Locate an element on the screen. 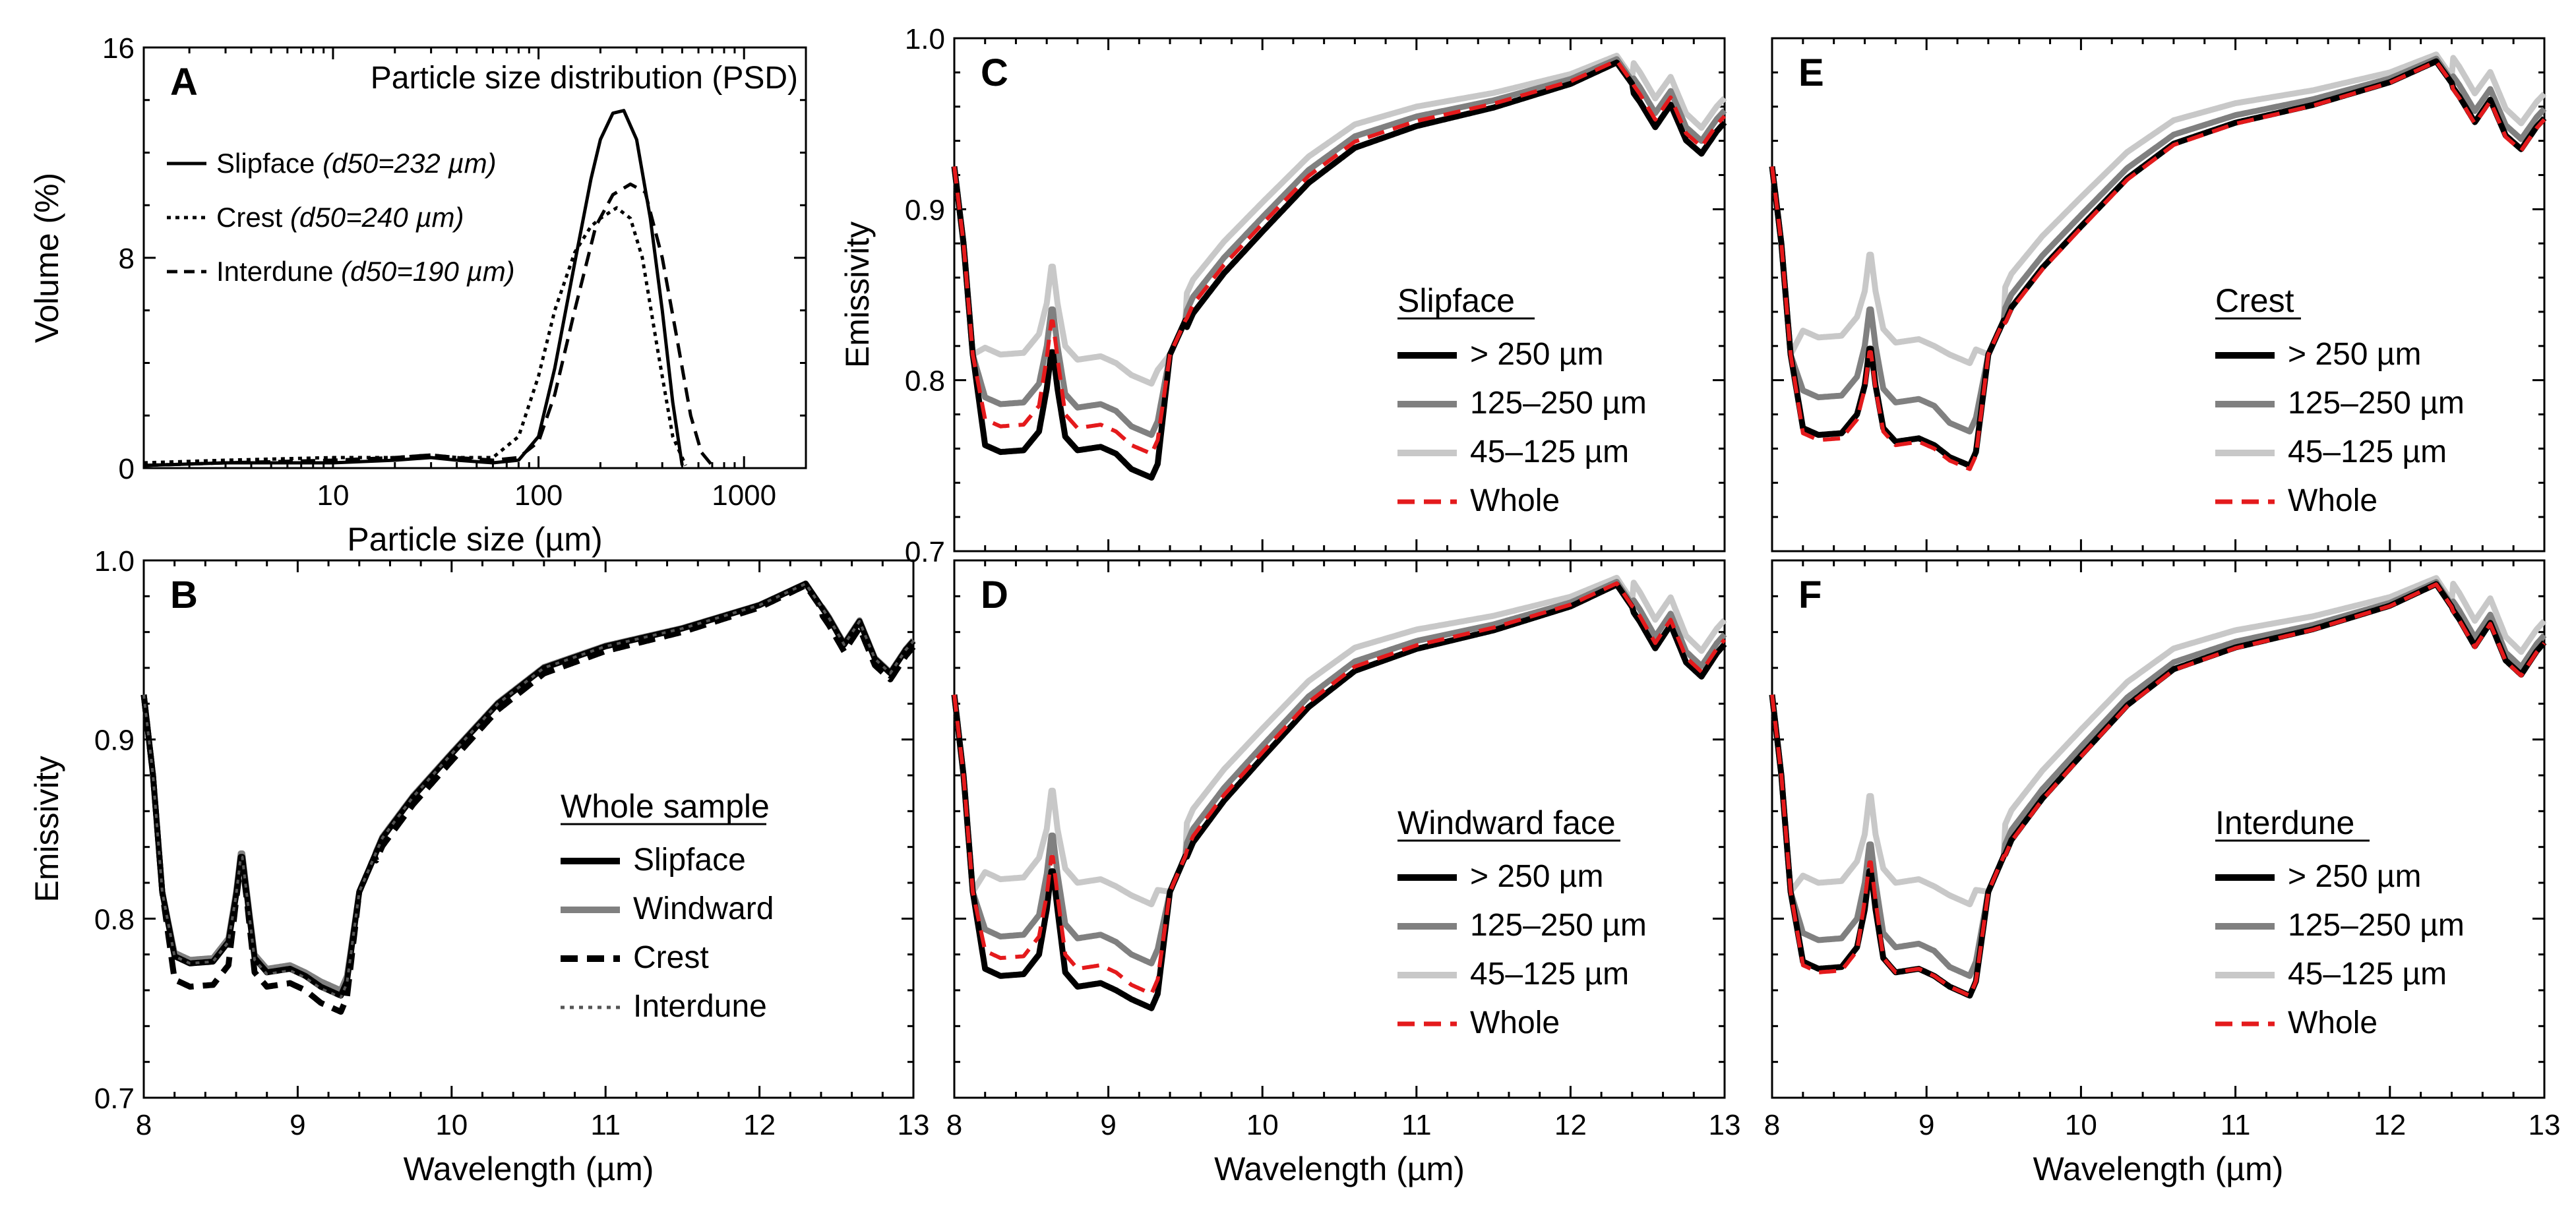 The height and width of the screenshot is (1223, 2576). panel-letter: B is located at coordinates (184, 595).